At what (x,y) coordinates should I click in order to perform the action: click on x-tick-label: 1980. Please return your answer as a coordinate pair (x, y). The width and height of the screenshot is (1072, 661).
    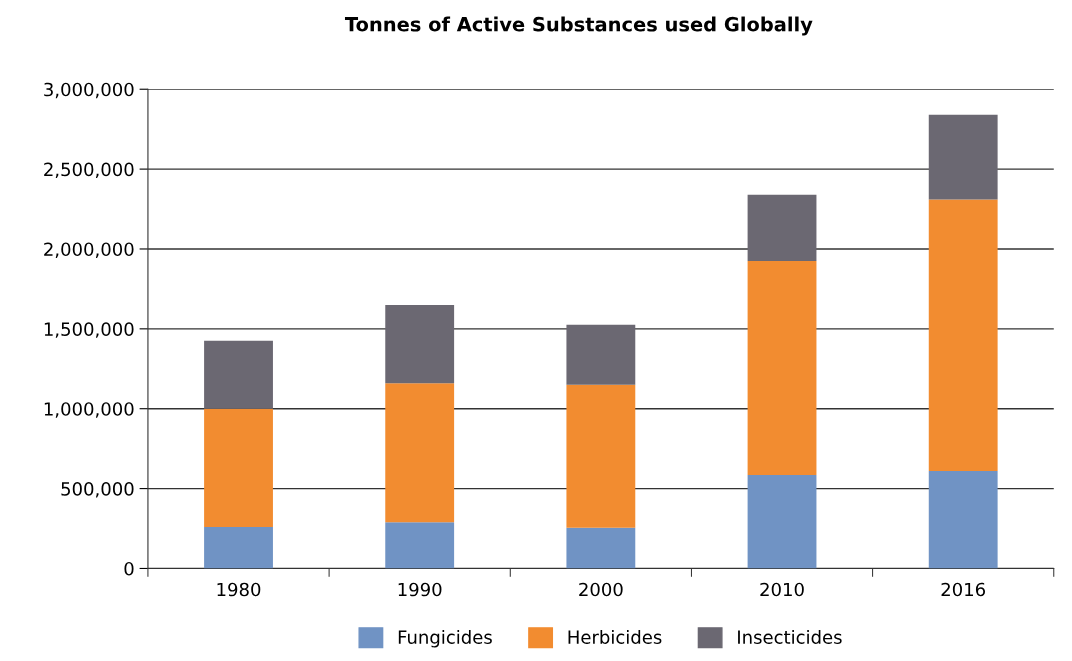
    Looking at the image, I should click on (239, 589).